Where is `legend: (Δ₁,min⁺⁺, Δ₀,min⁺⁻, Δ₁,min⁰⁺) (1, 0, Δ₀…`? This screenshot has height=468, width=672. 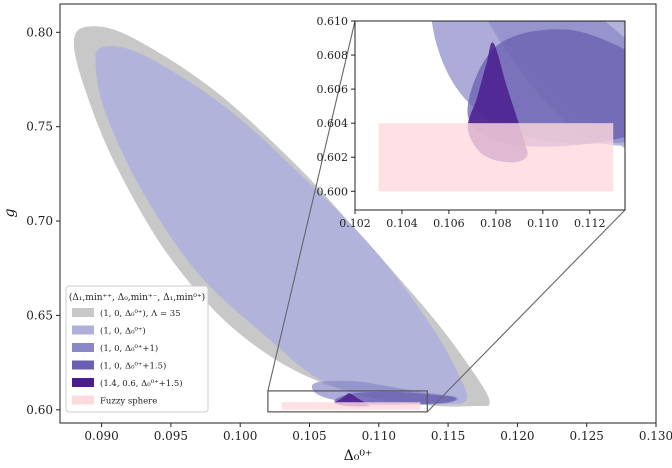
legend: (Δ₁,min⁺⁺, Δ₀,min⁺⁻, Δ₁,min⁰⁺) (1, 0, Δ₀… is located at coordinates (137, 349).